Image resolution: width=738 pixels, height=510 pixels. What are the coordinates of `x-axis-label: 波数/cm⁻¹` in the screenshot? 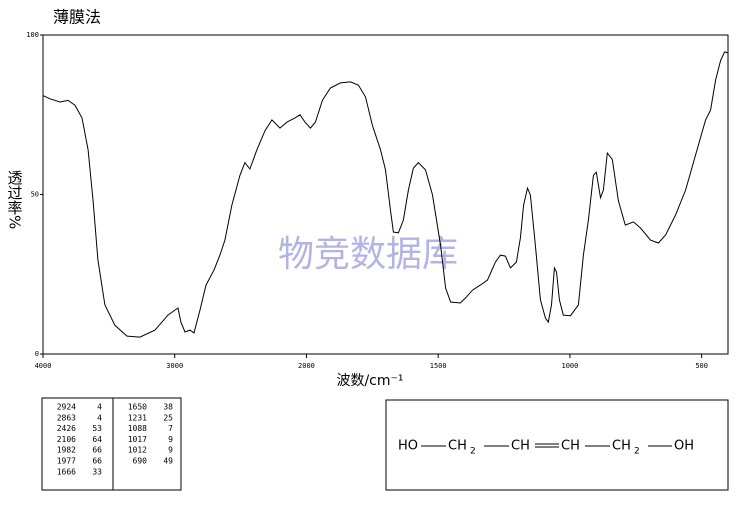 It's located at (369, 381).